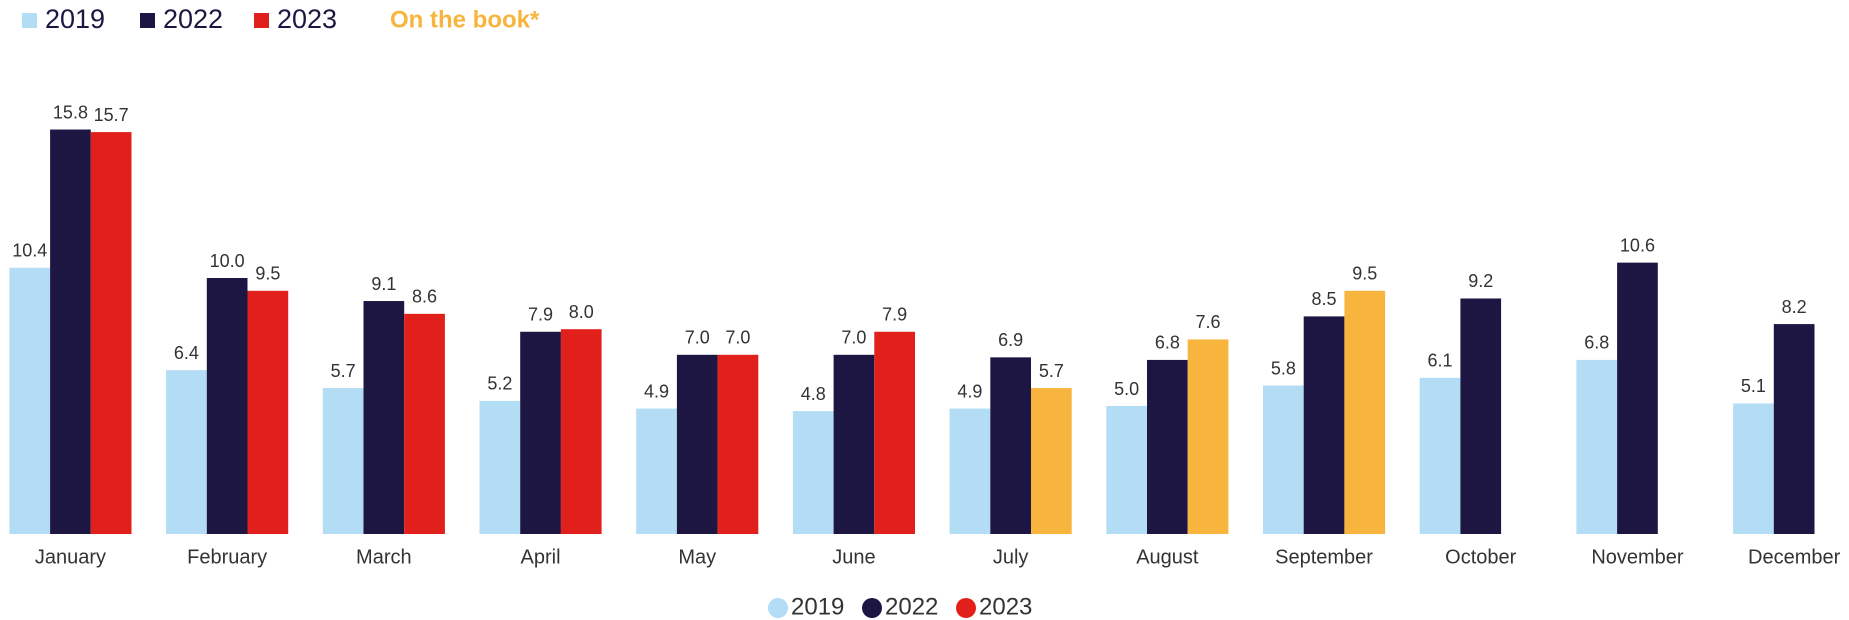  What do you see at coordinates (853, 557) in the screenshot?
I see `x-tick-label: June` at bounding box center [853, 557].